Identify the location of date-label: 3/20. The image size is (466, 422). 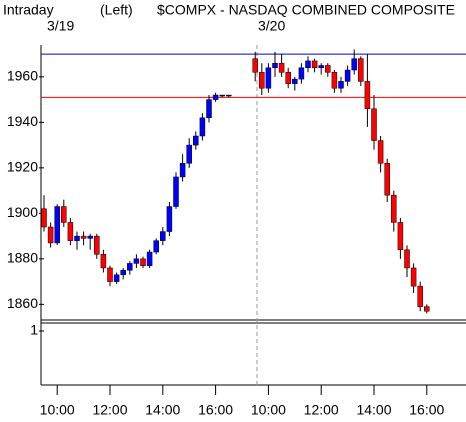
(271, 26).